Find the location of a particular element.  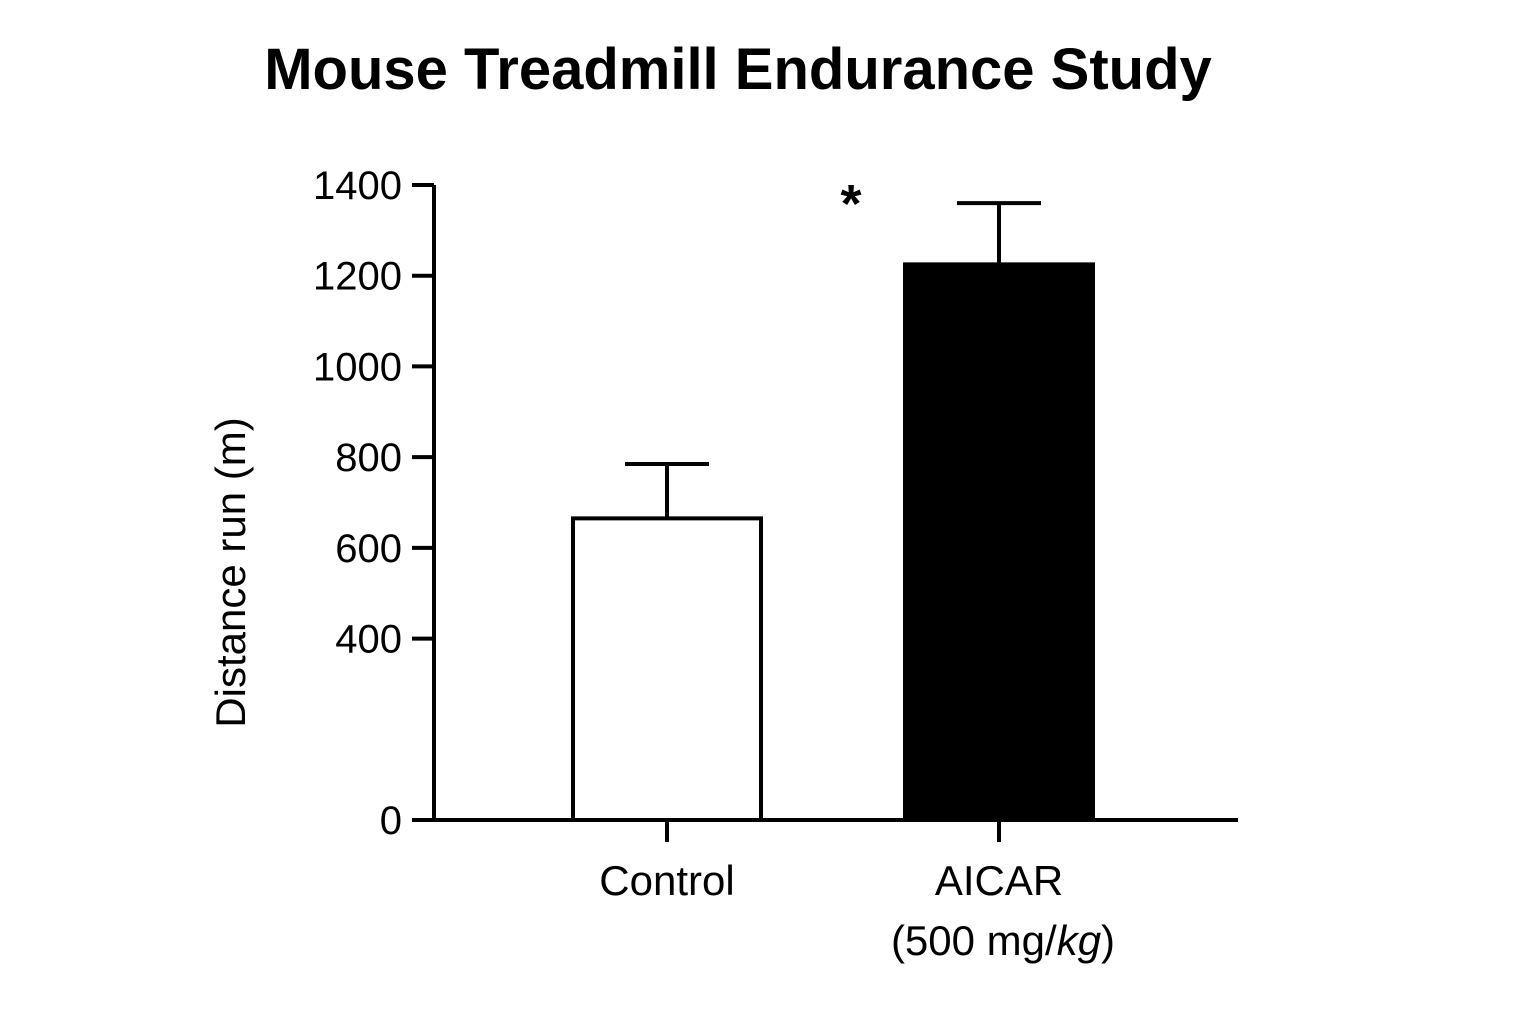

y-tick-label: 1200 is located at coordinates (357, 277).